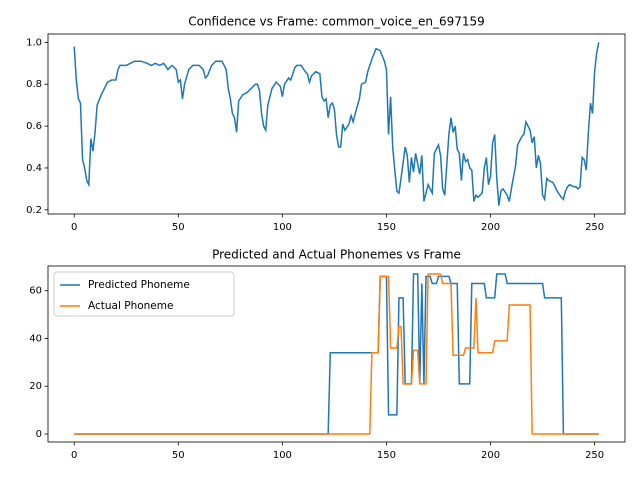 The image size is (640, 480). What do you see at coordinates (34, 210) in the screenshot?
I see `y-tick-label: 0.2` at bounding box center [34, 210].